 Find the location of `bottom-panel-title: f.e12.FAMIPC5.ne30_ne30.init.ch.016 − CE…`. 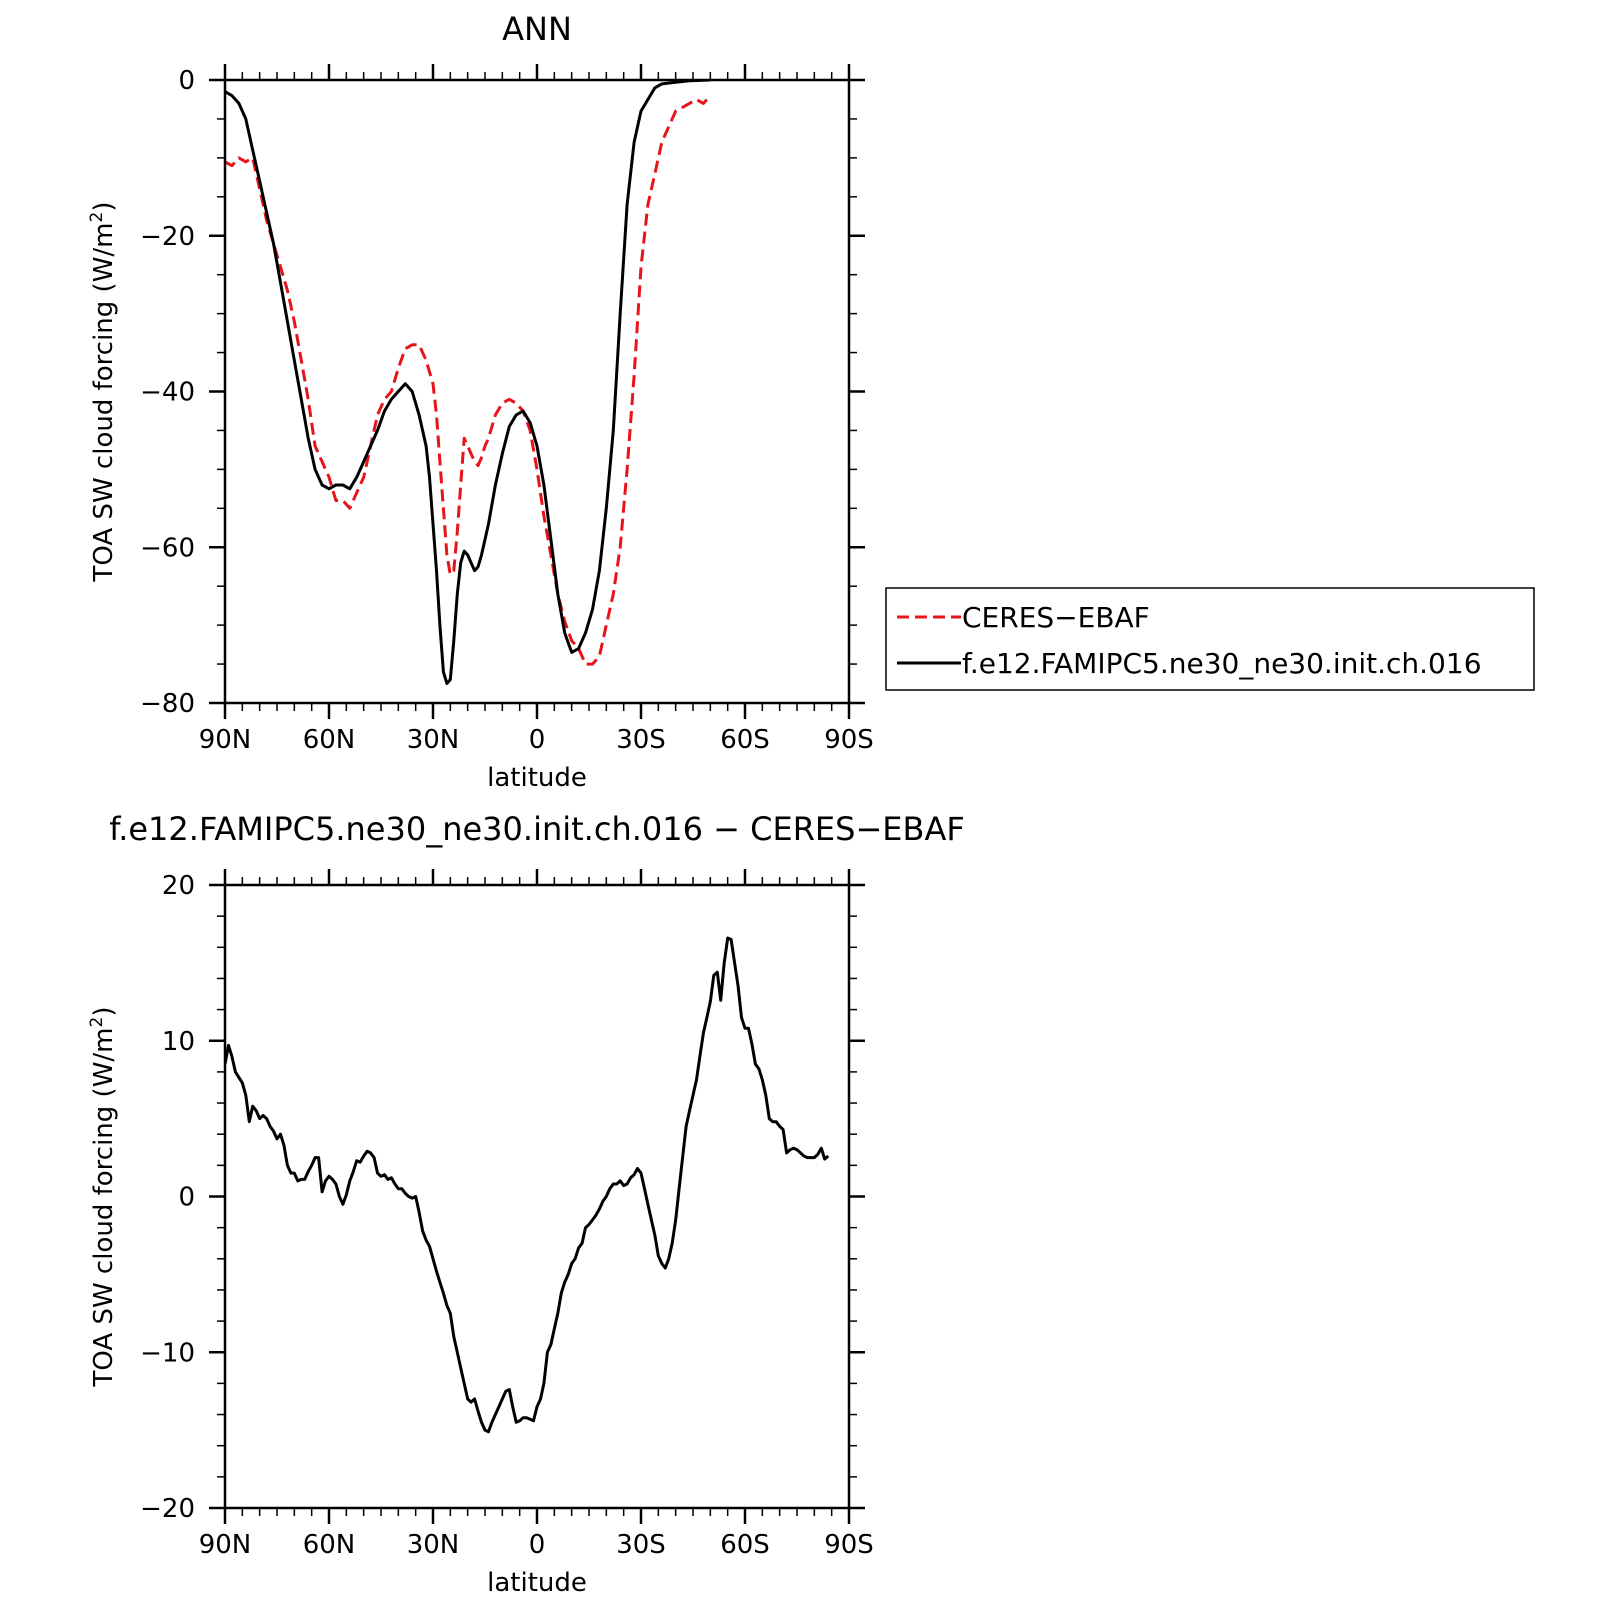

bottom-panel-title: f.e12.FAMIPC5.ne30_ne30.init.ch.016 − CE… is located at coordinates (536, 829).